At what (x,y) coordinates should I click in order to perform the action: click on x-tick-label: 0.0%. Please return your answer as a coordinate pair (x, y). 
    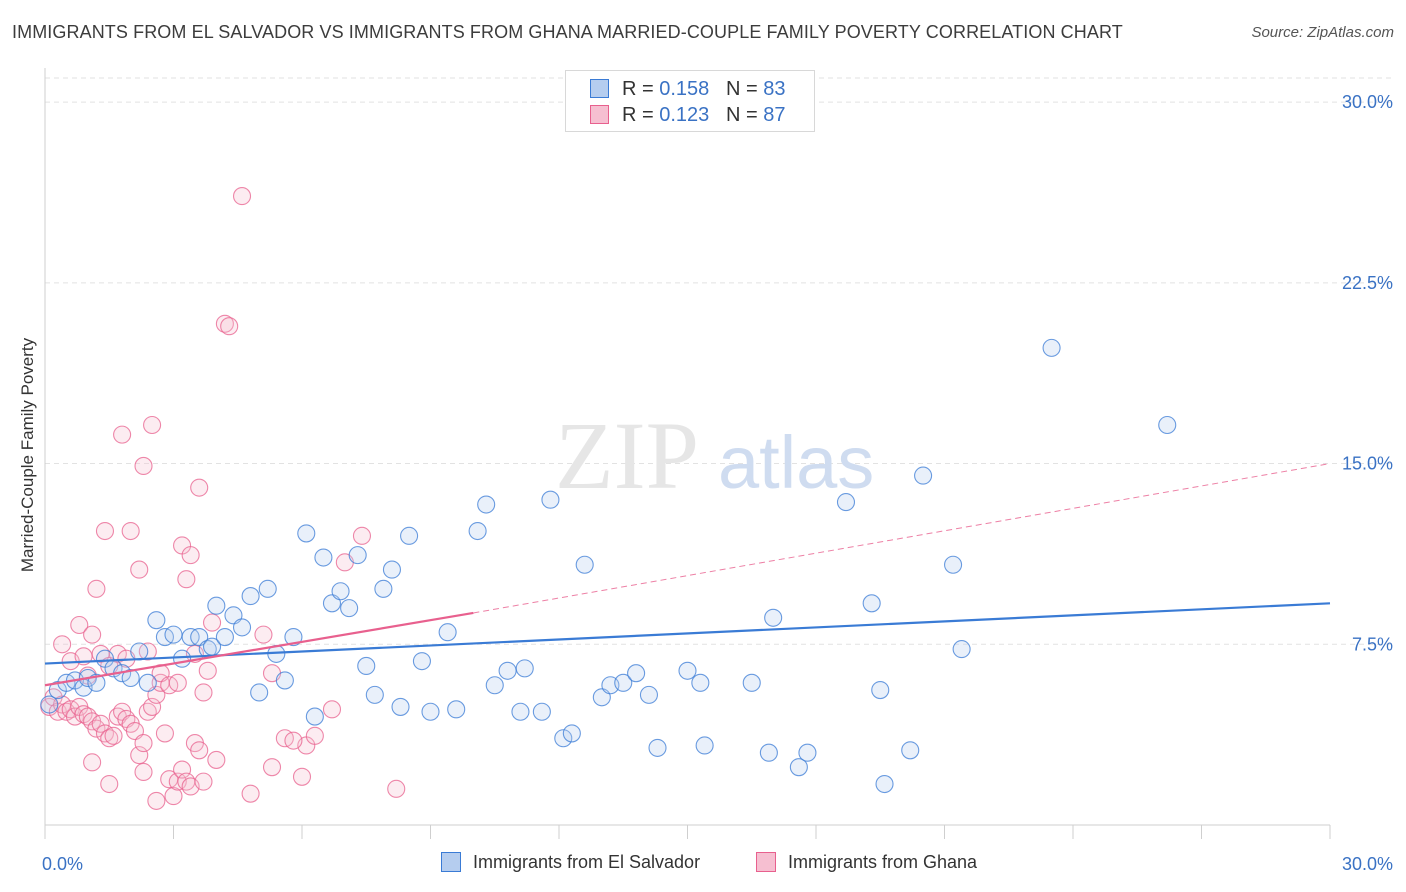
    Looking at the image, I should click on (62, 864).